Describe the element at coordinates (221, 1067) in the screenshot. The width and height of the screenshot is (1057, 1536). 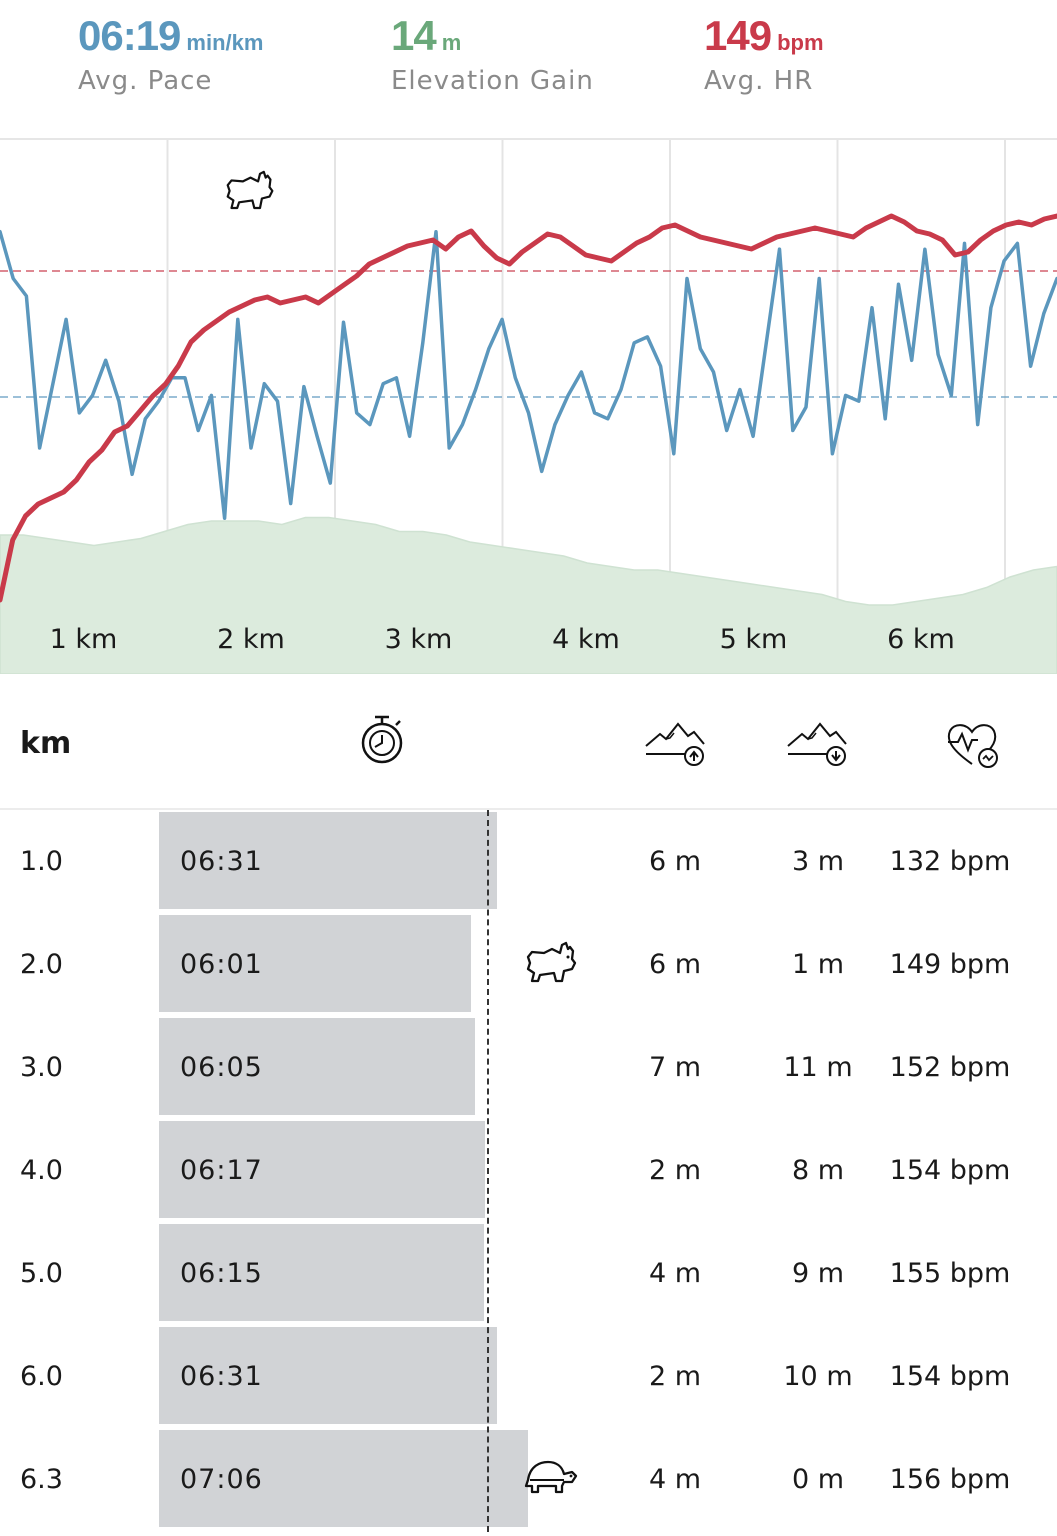
I see `split-pace: 06:05` at that location.